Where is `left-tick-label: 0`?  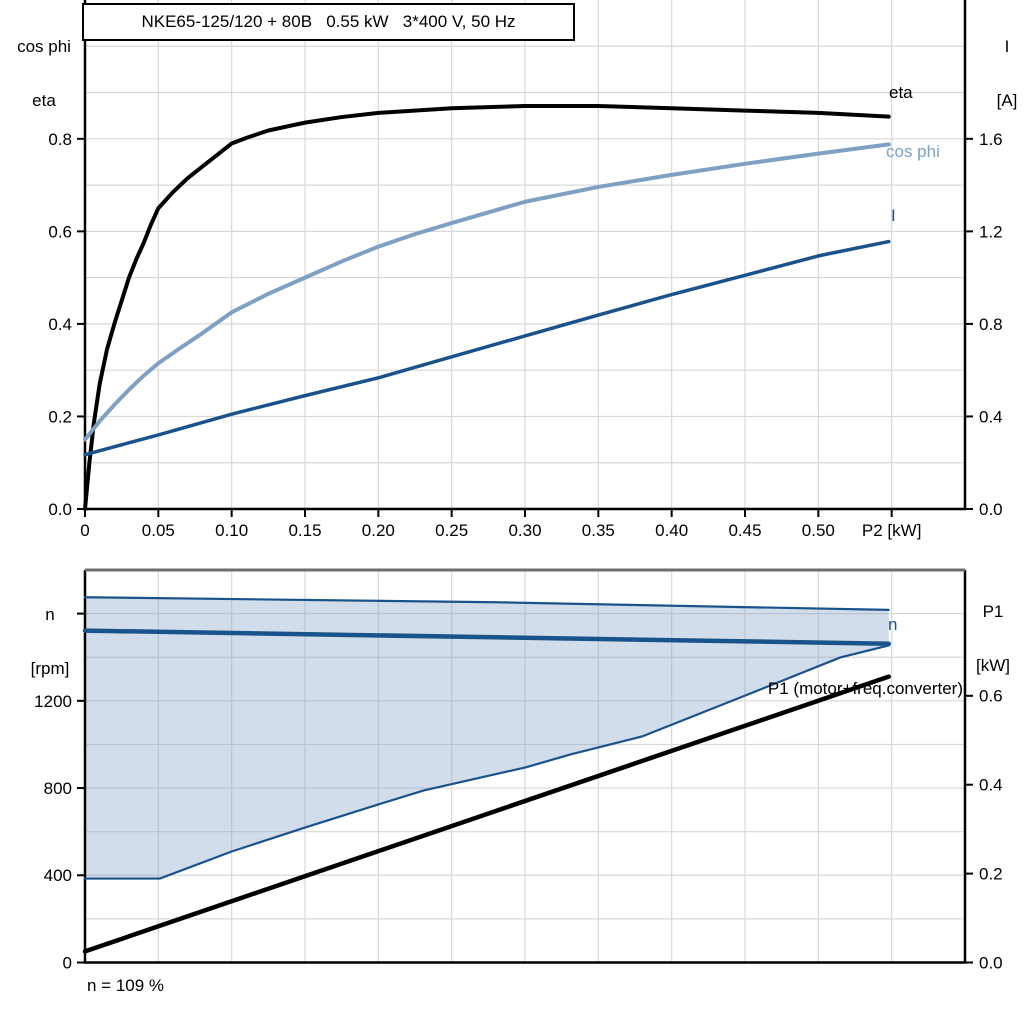 left-tick-label: 0 is located at coordinates (67, 962).